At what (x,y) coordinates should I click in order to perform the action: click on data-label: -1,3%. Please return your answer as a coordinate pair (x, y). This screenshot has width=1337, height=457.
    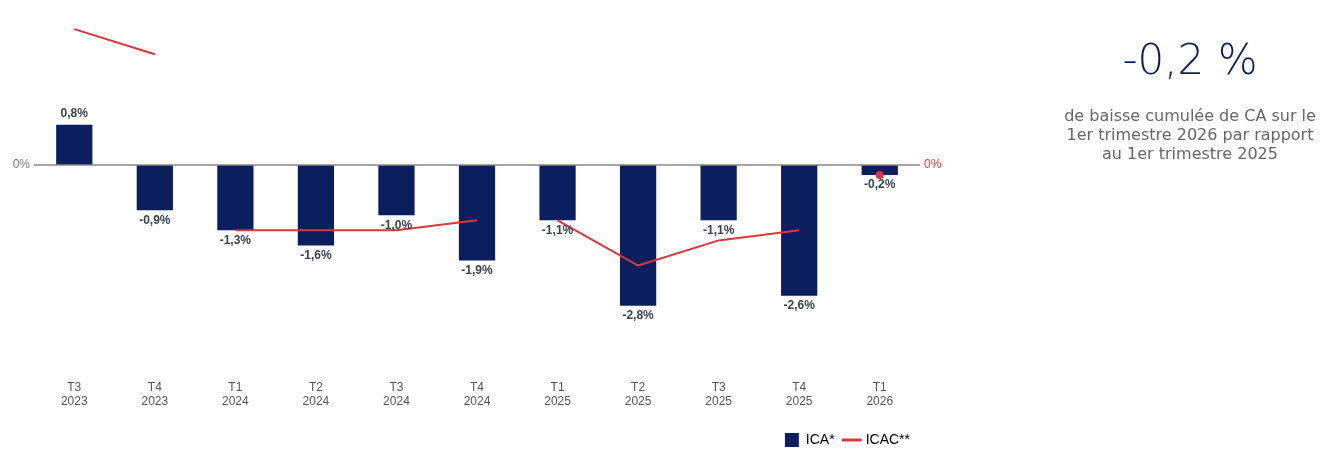
    Looking at the image, I should click on (235, 239).